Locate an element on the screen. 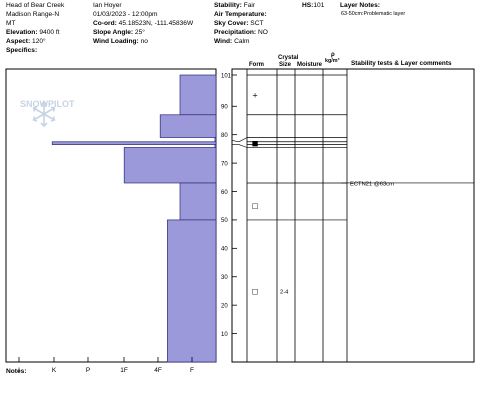 The height and width of the screenshot is (406, 480). slope-angle-field: Slope Angle: 25° is located at coordinates (119, 33).